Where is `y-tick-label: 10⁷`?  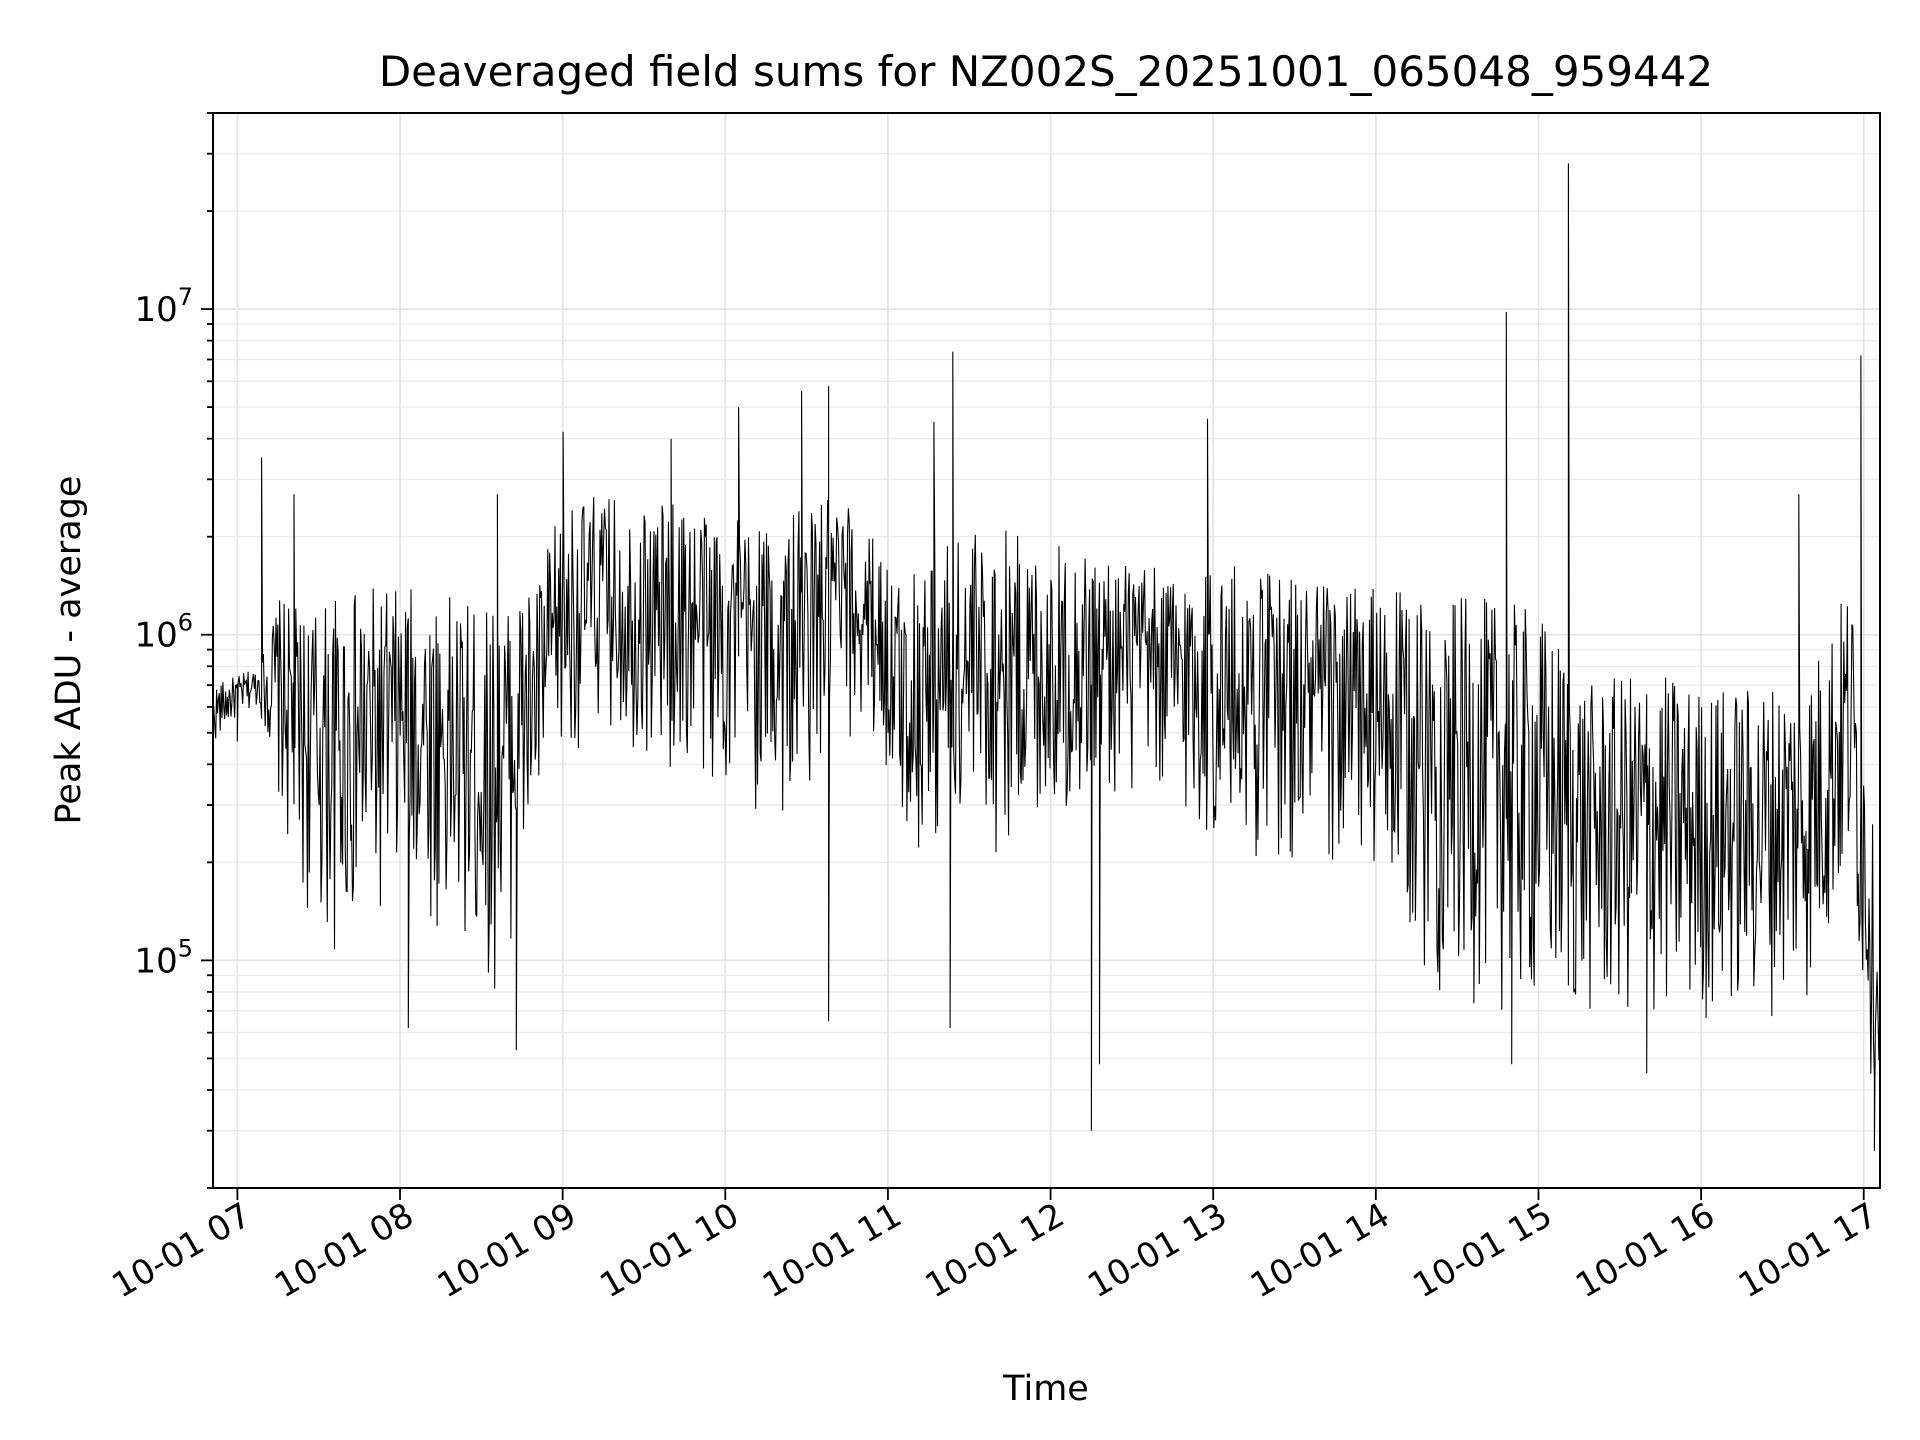
y-tick-label: 10⁷ is located at coordinates (163, 306).